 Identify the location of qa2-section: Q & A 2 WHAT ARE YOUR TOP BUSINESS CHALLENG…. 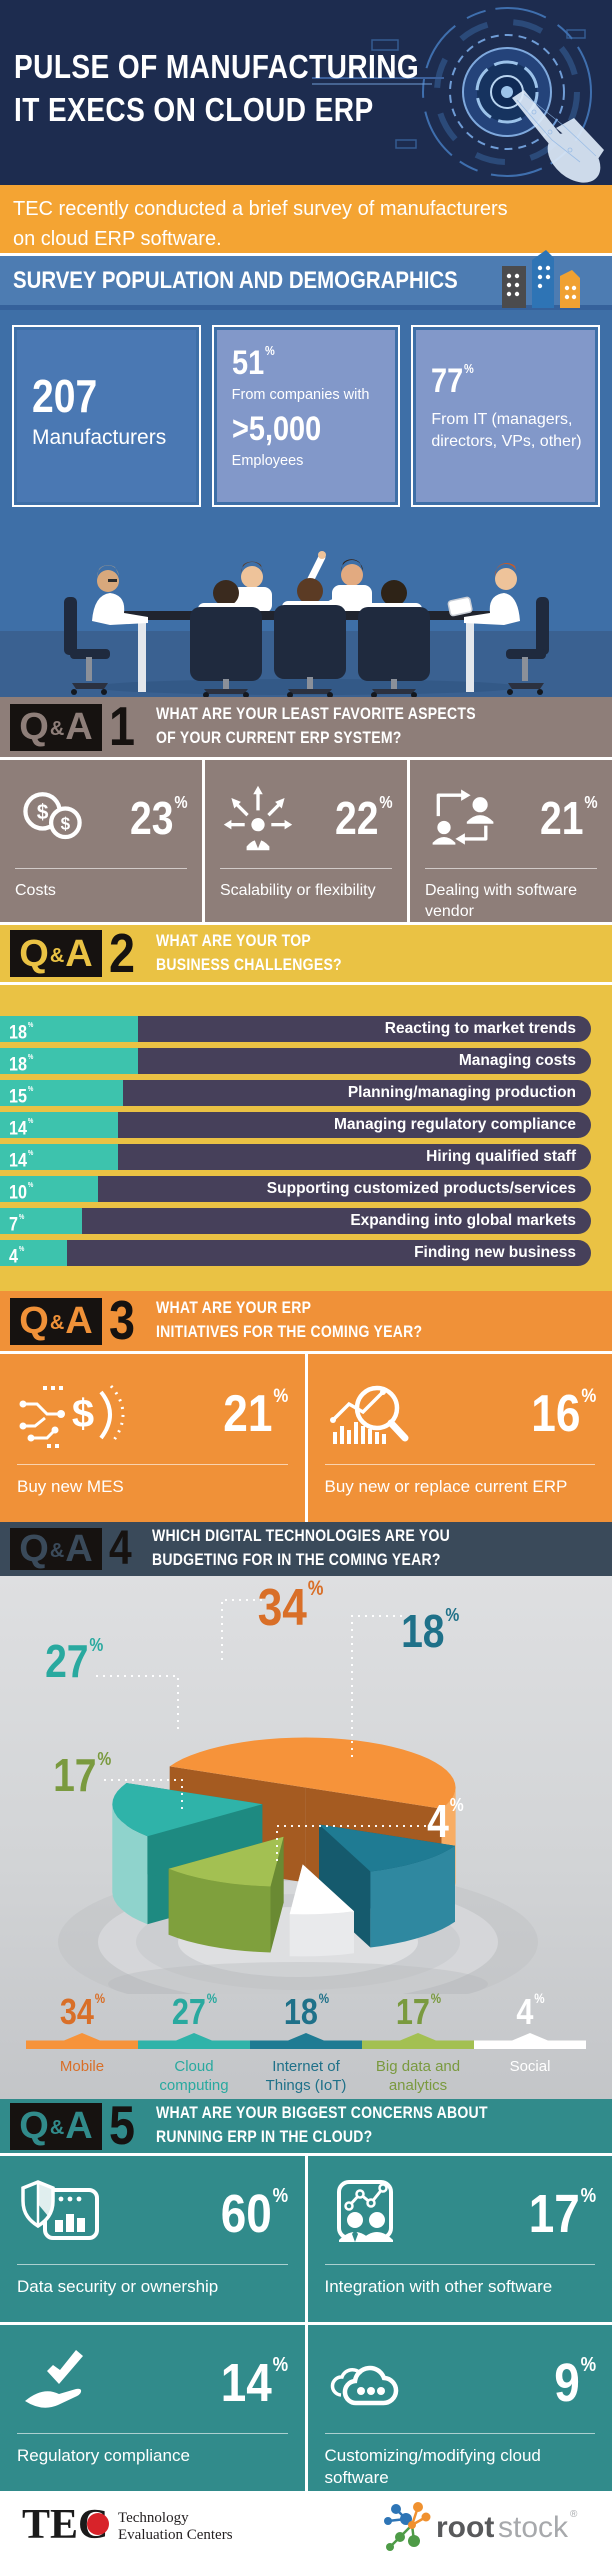
(306, 1108).